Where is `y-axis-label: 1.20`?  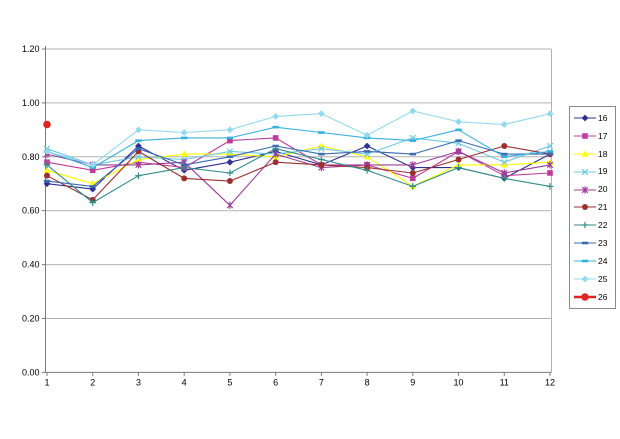 y-axis-label: 1.20 is located at coordinates (31, 49).